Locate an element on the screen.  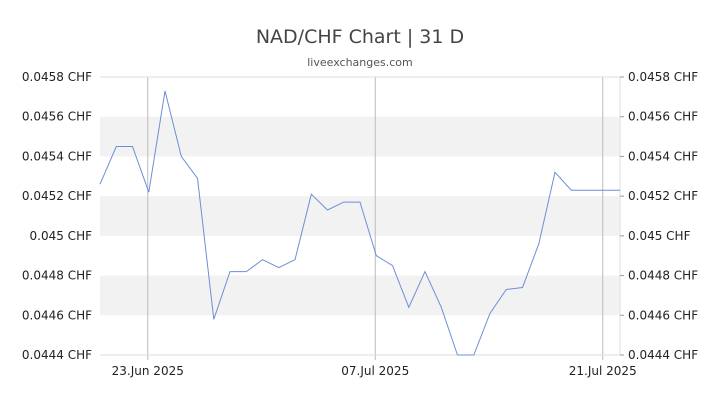
y-tick-label-left: 0.0458 CHF is located at coordinates (57, 77).